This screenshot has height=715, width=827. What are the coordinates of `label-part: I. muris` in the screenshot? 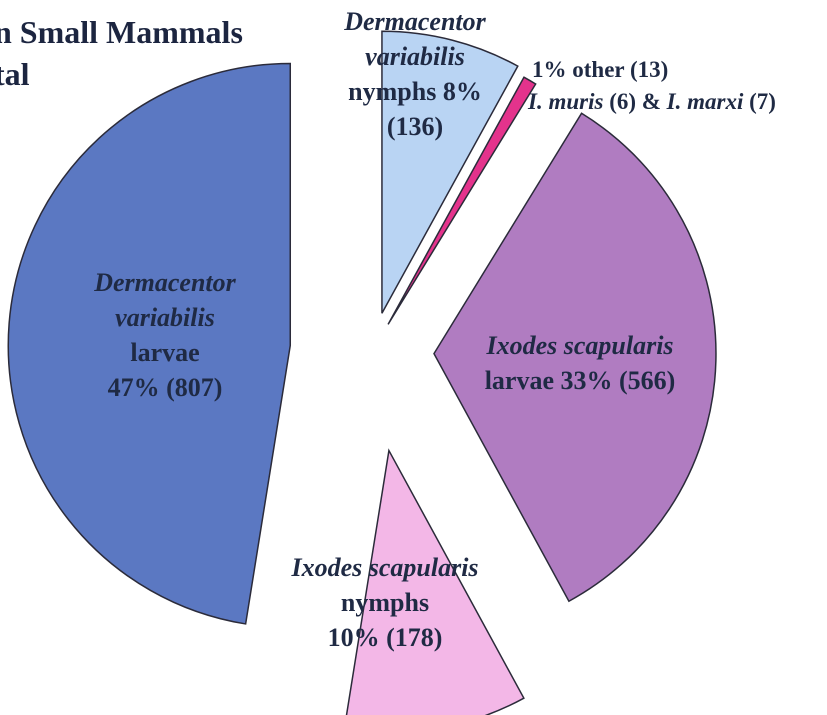 It's located at (566, 101).